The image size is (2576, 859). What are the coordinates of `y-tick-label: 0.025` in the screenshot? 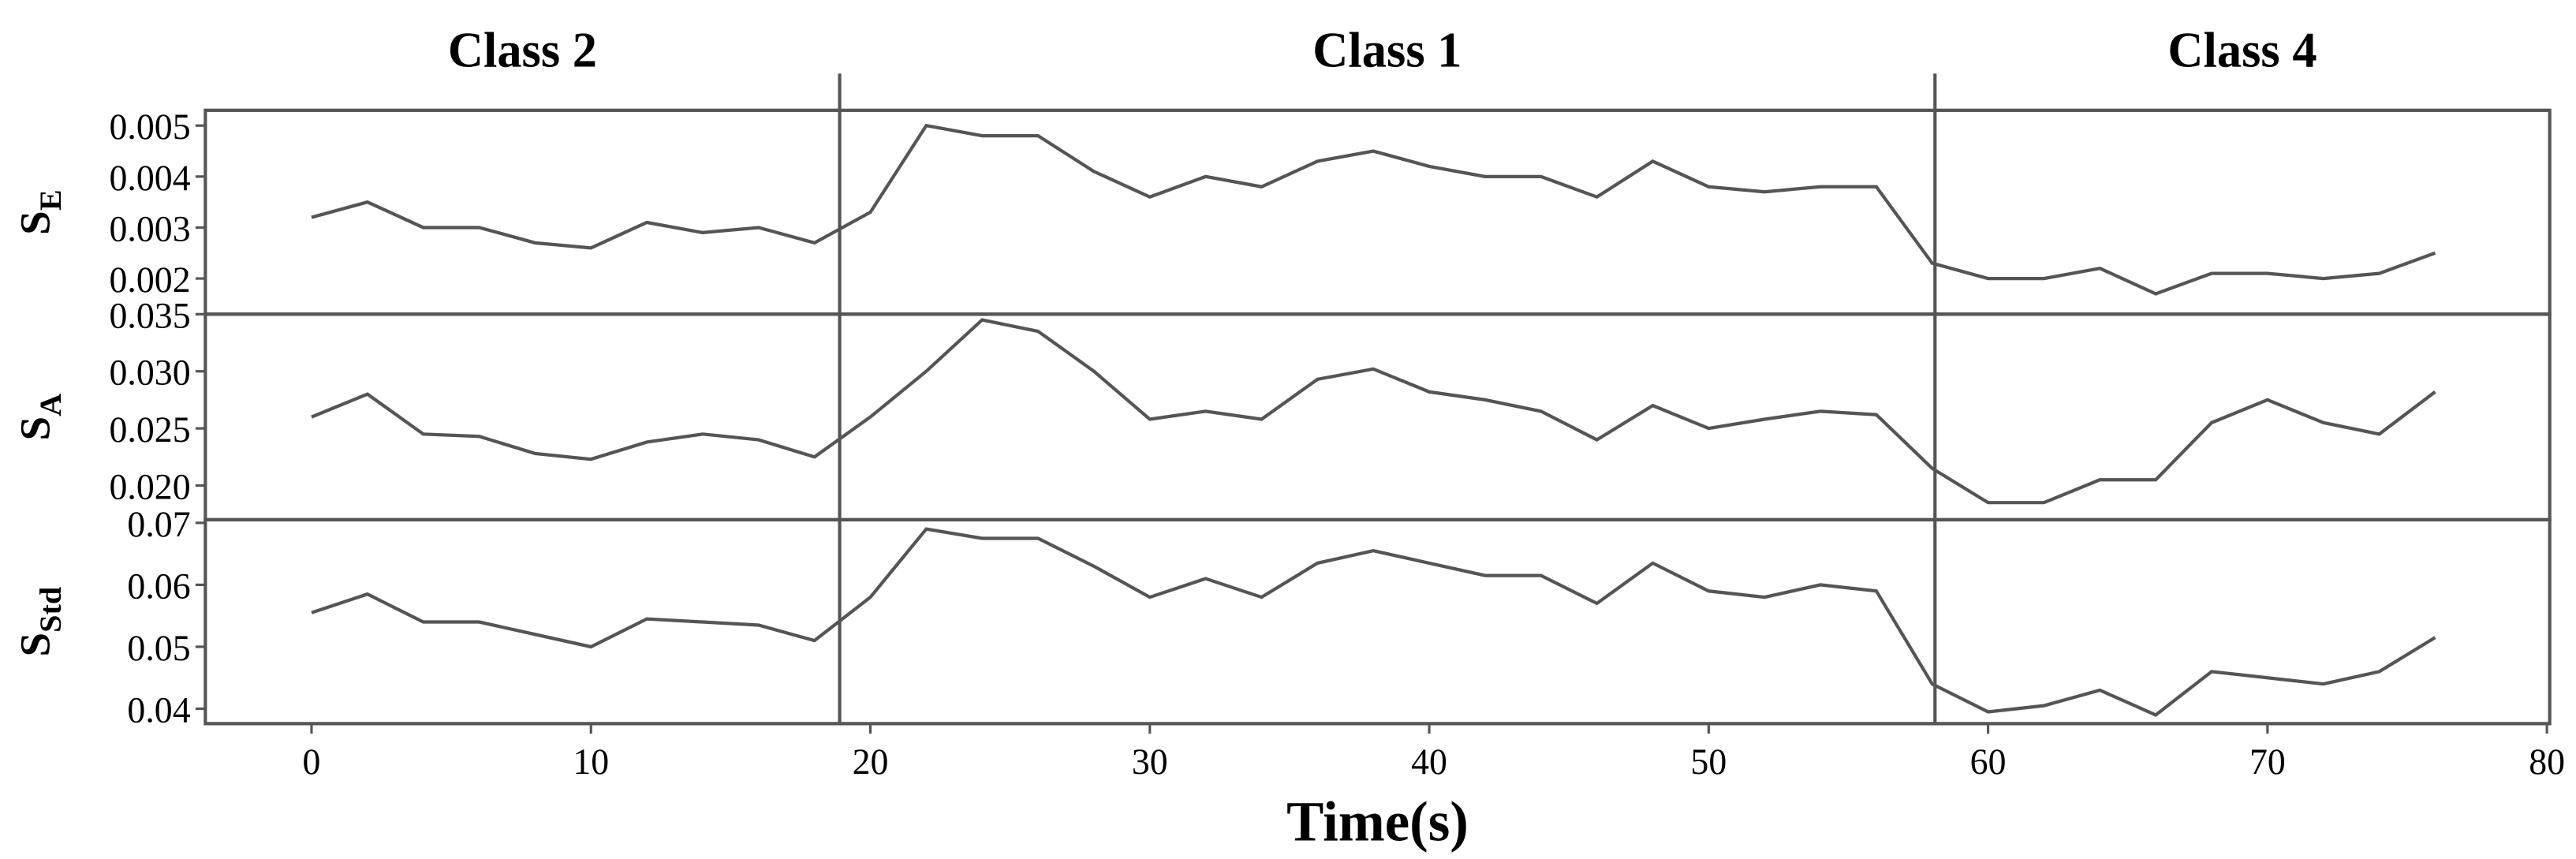 It's located at (150, 429).